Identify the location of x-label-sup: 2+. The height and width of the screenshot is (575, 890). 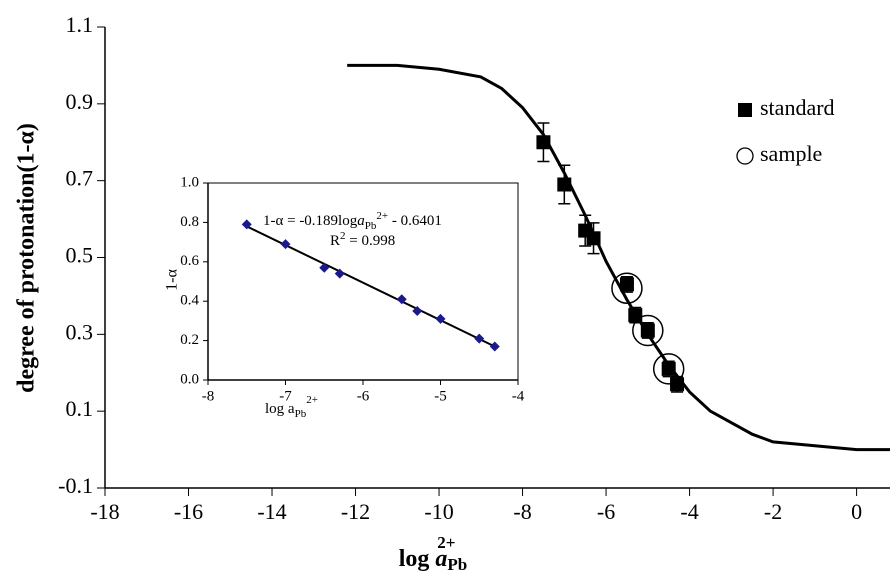
(446, 542).